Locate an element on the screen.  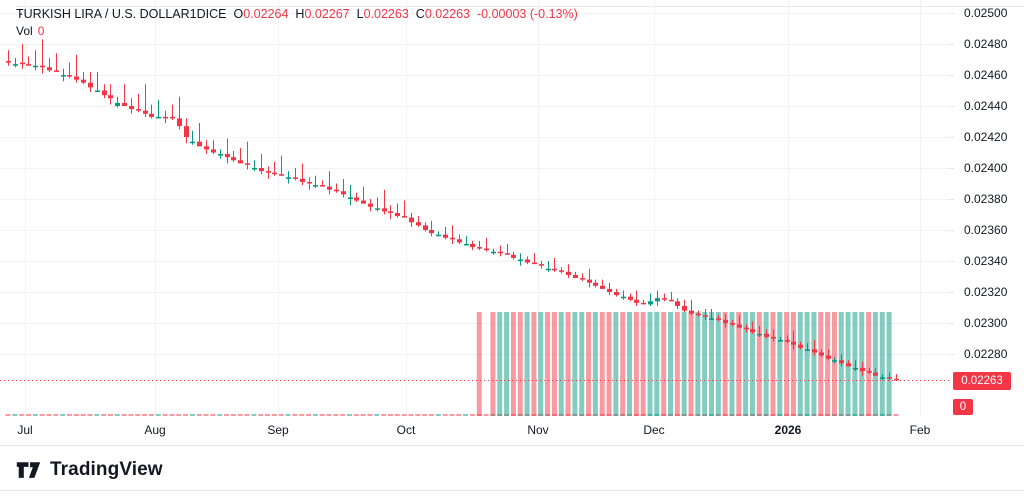
low-value: 0.02263 is located at coordinates (386, 14).